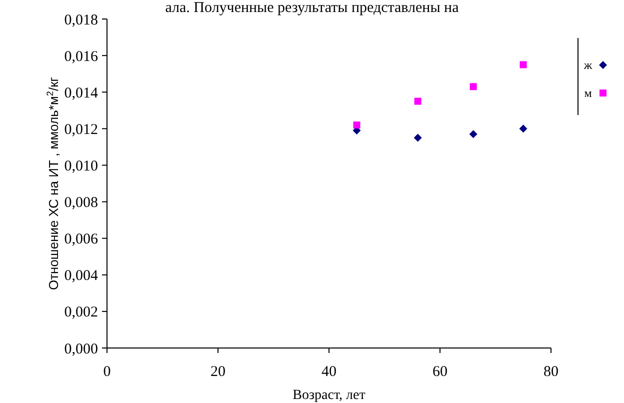 The image size is (624, 403). I want to click on y-tick-label: 0,000, so click(81, 349).